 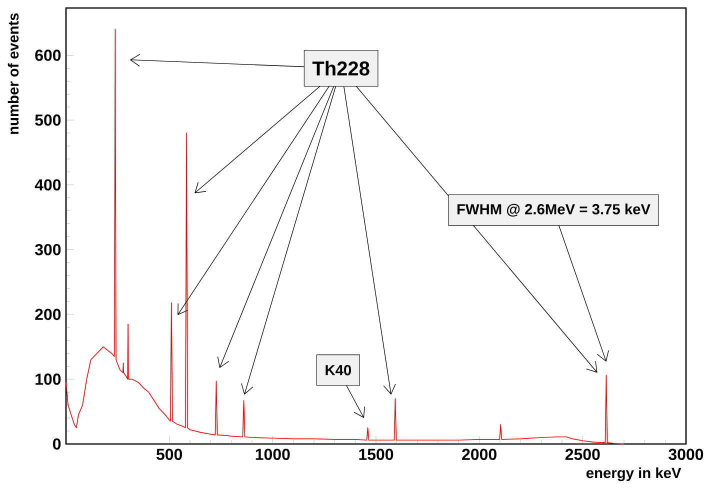 I want to click on y-tick-label: 200, so click(x=48, y=314).